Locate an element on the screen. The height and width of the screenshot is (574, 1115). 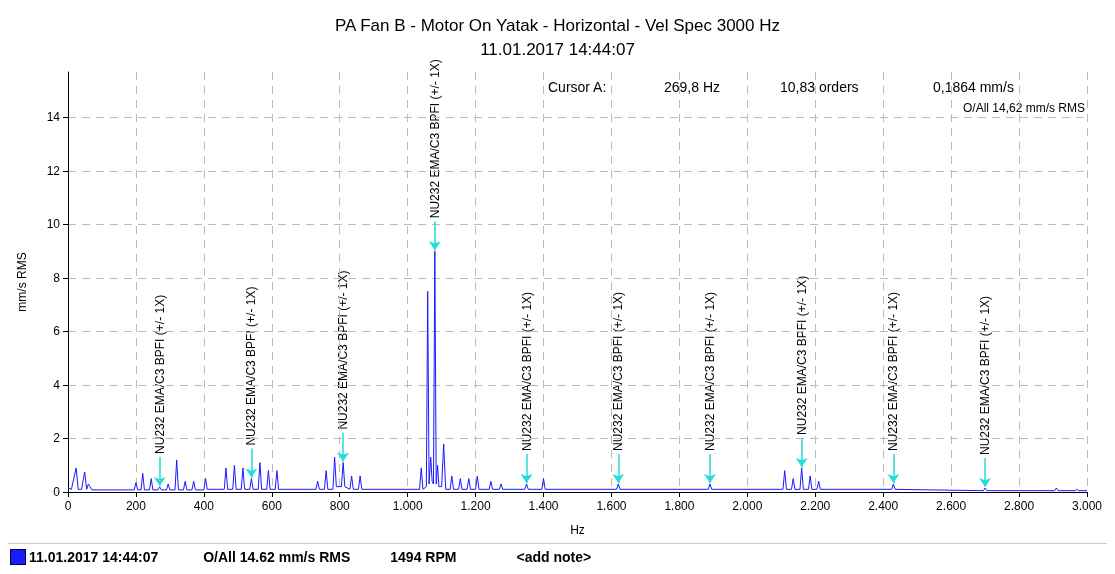
y-tick-label: 12 is located at coordinates (53, 170).